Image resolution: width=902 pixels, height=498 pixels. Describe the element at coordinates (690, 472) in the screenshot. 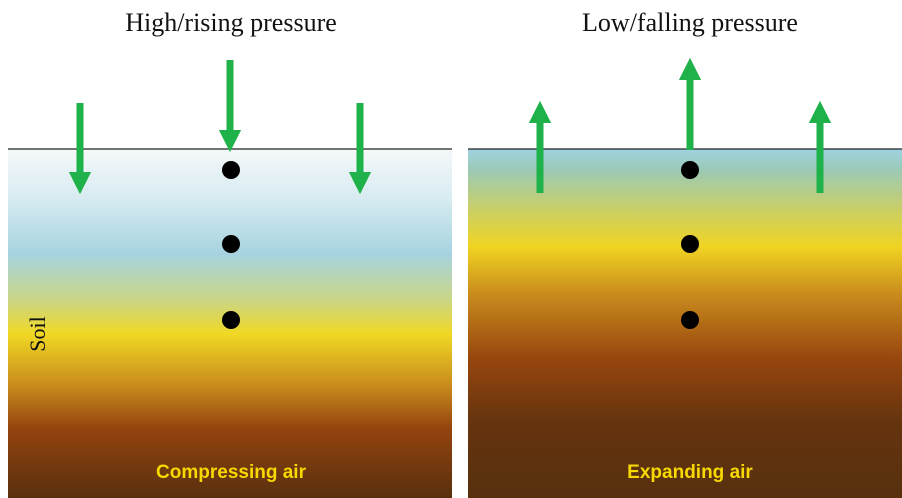

I see `panel-caption: Expanding air` at that location.